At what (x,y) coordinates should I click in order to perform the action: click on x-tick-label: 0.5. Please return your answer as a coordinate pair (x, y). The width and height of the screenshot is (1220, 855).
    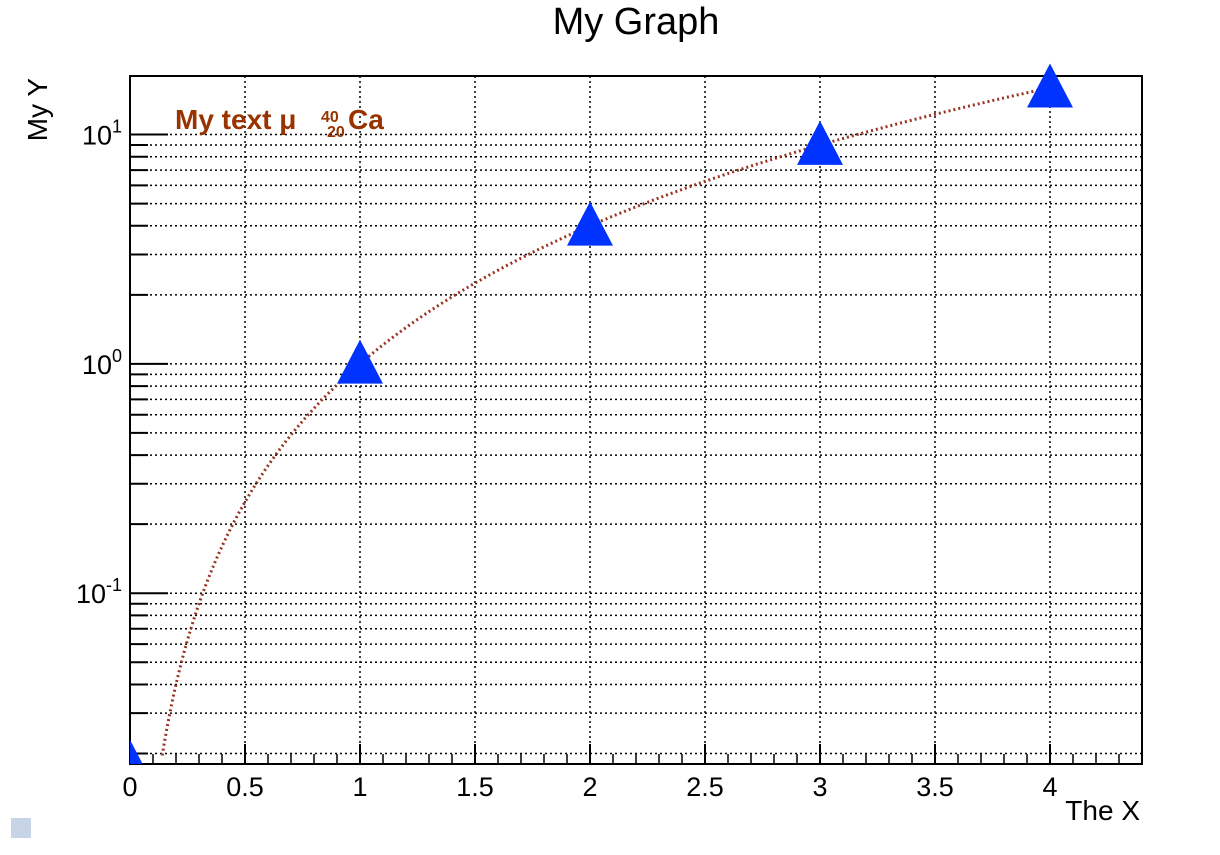
    Looking at the image, I should click on (245, 787).